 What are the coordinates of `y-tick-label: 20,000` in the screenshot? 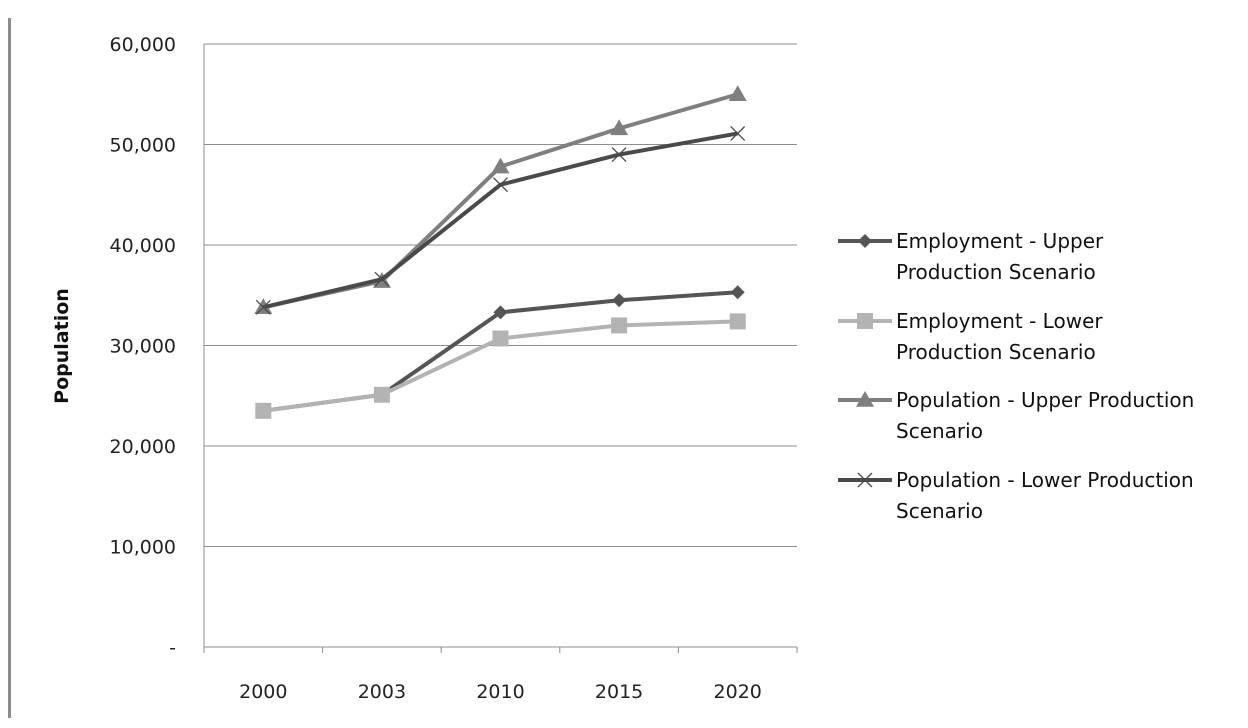 It's located at (143, 447).